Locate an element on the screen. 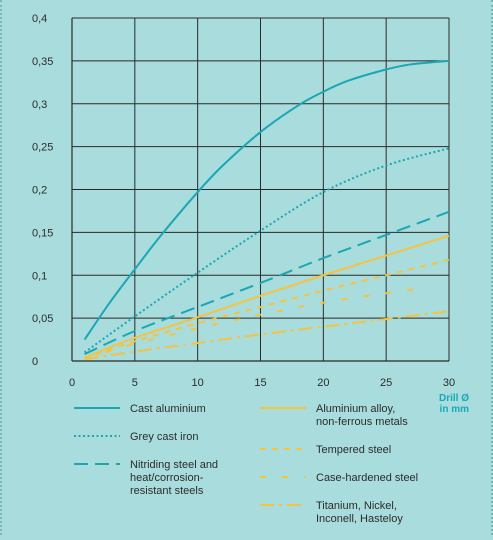  x-tick-label: 30 is located at coordinates (449, 383).